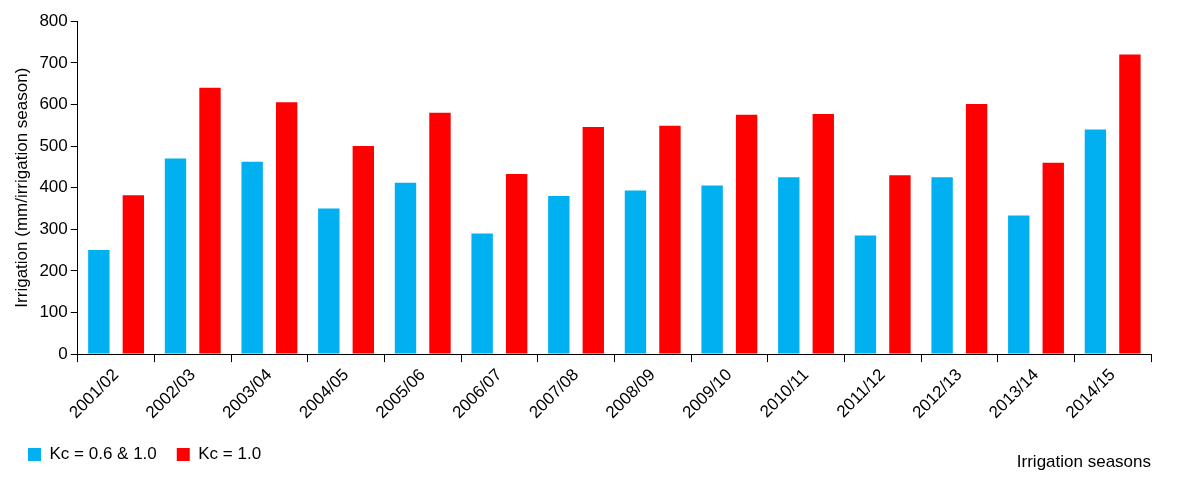  I want to click on y-tick-label: 200, so click(53, 270).